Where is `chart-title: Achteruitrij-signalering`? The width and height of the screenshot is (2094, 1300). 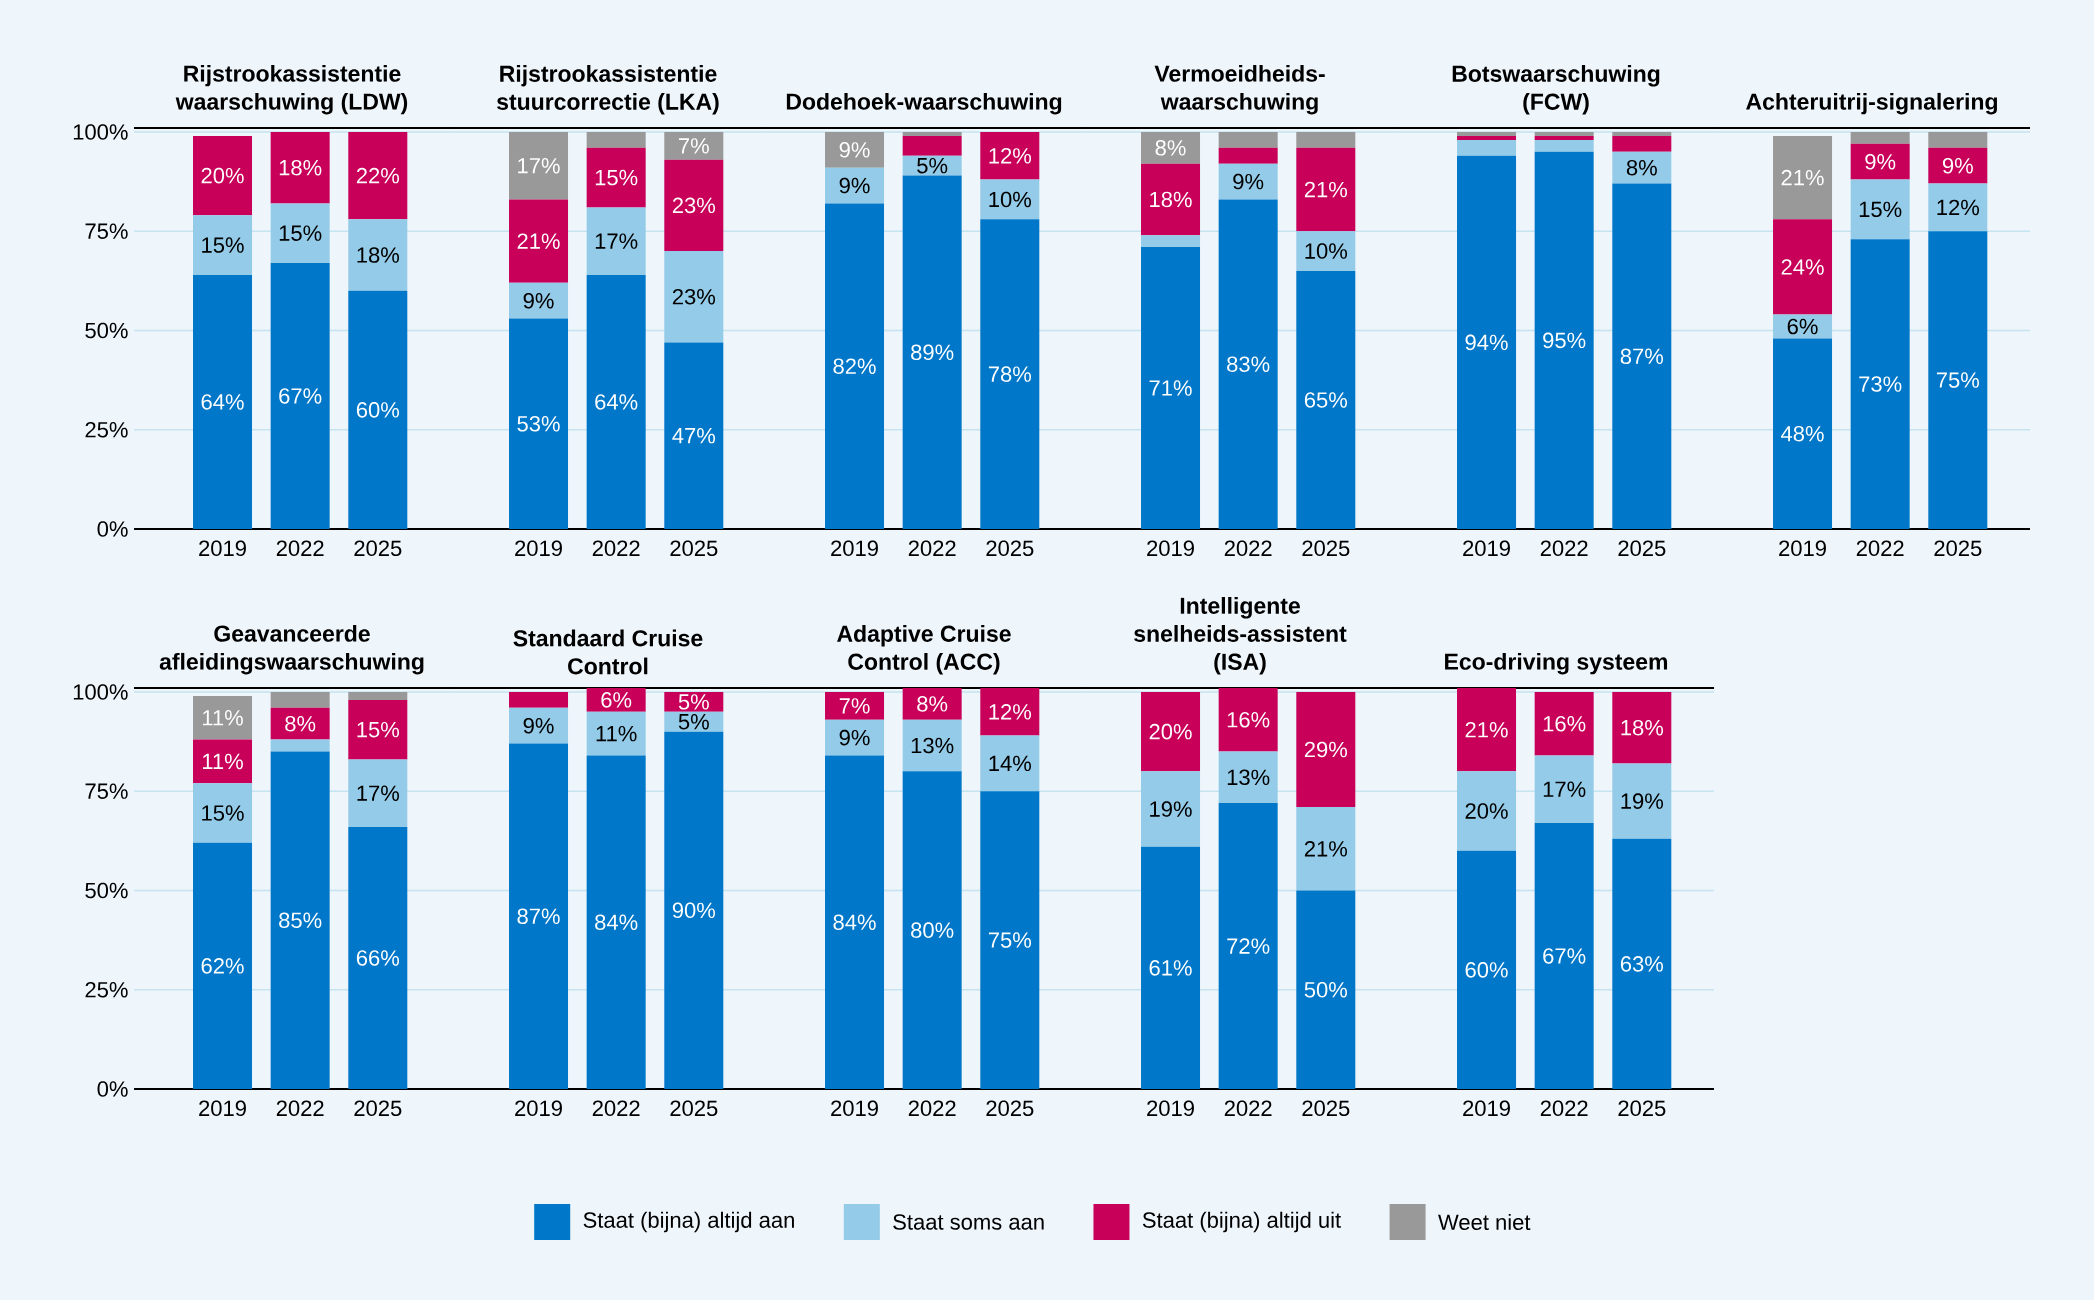
chart-title: Achteruitrij-signalering is located at coordinates (1871, 103).